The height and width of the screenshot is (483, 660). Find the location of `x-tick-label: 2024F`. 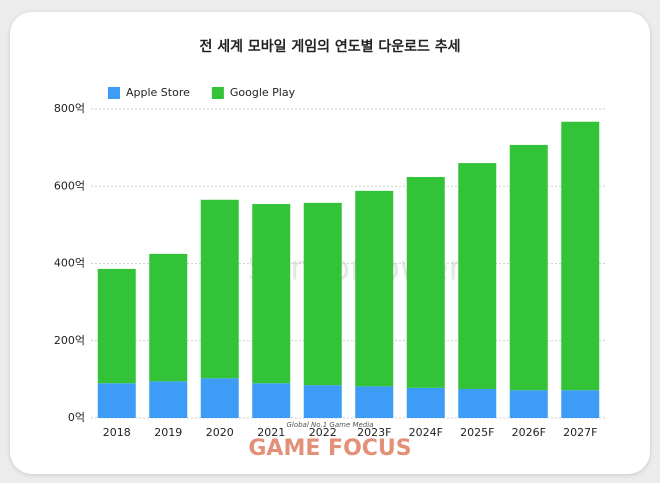

x-tick-label: 2024F is located at coordinates (426, 432).